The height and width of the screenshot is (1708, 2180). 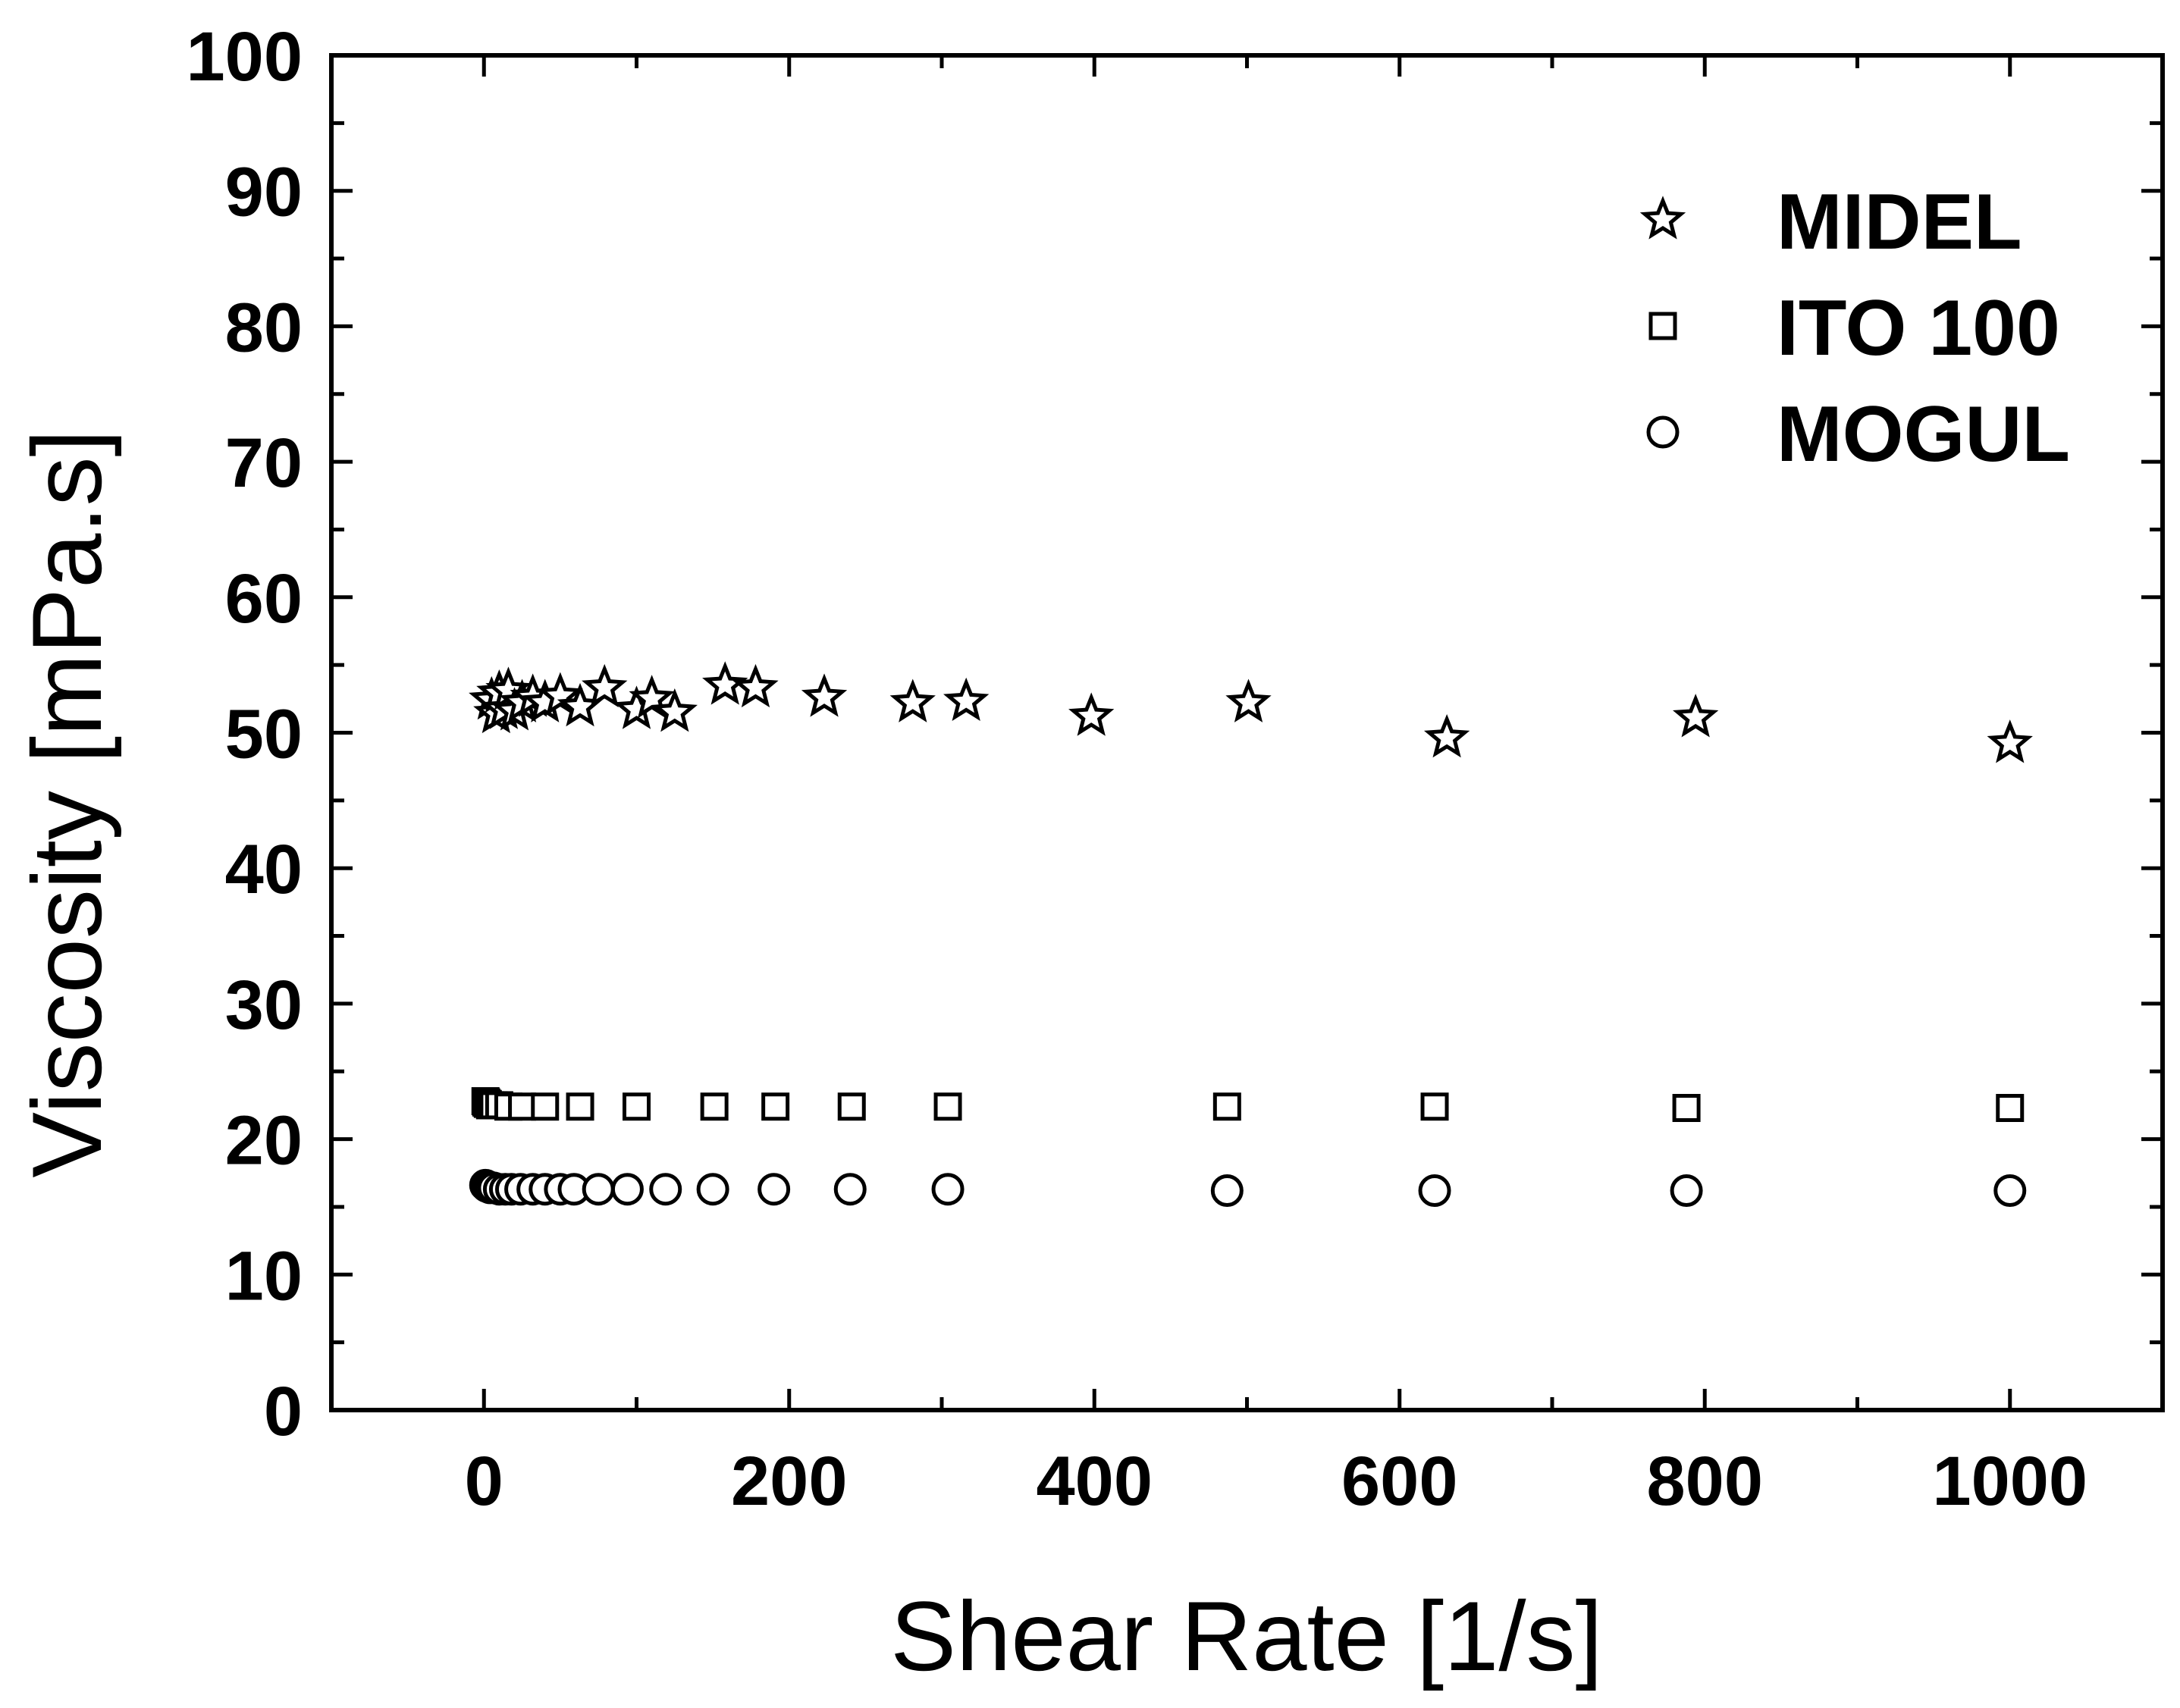 I want to click on y-tick-label: 50, so click(x=264, y=734).